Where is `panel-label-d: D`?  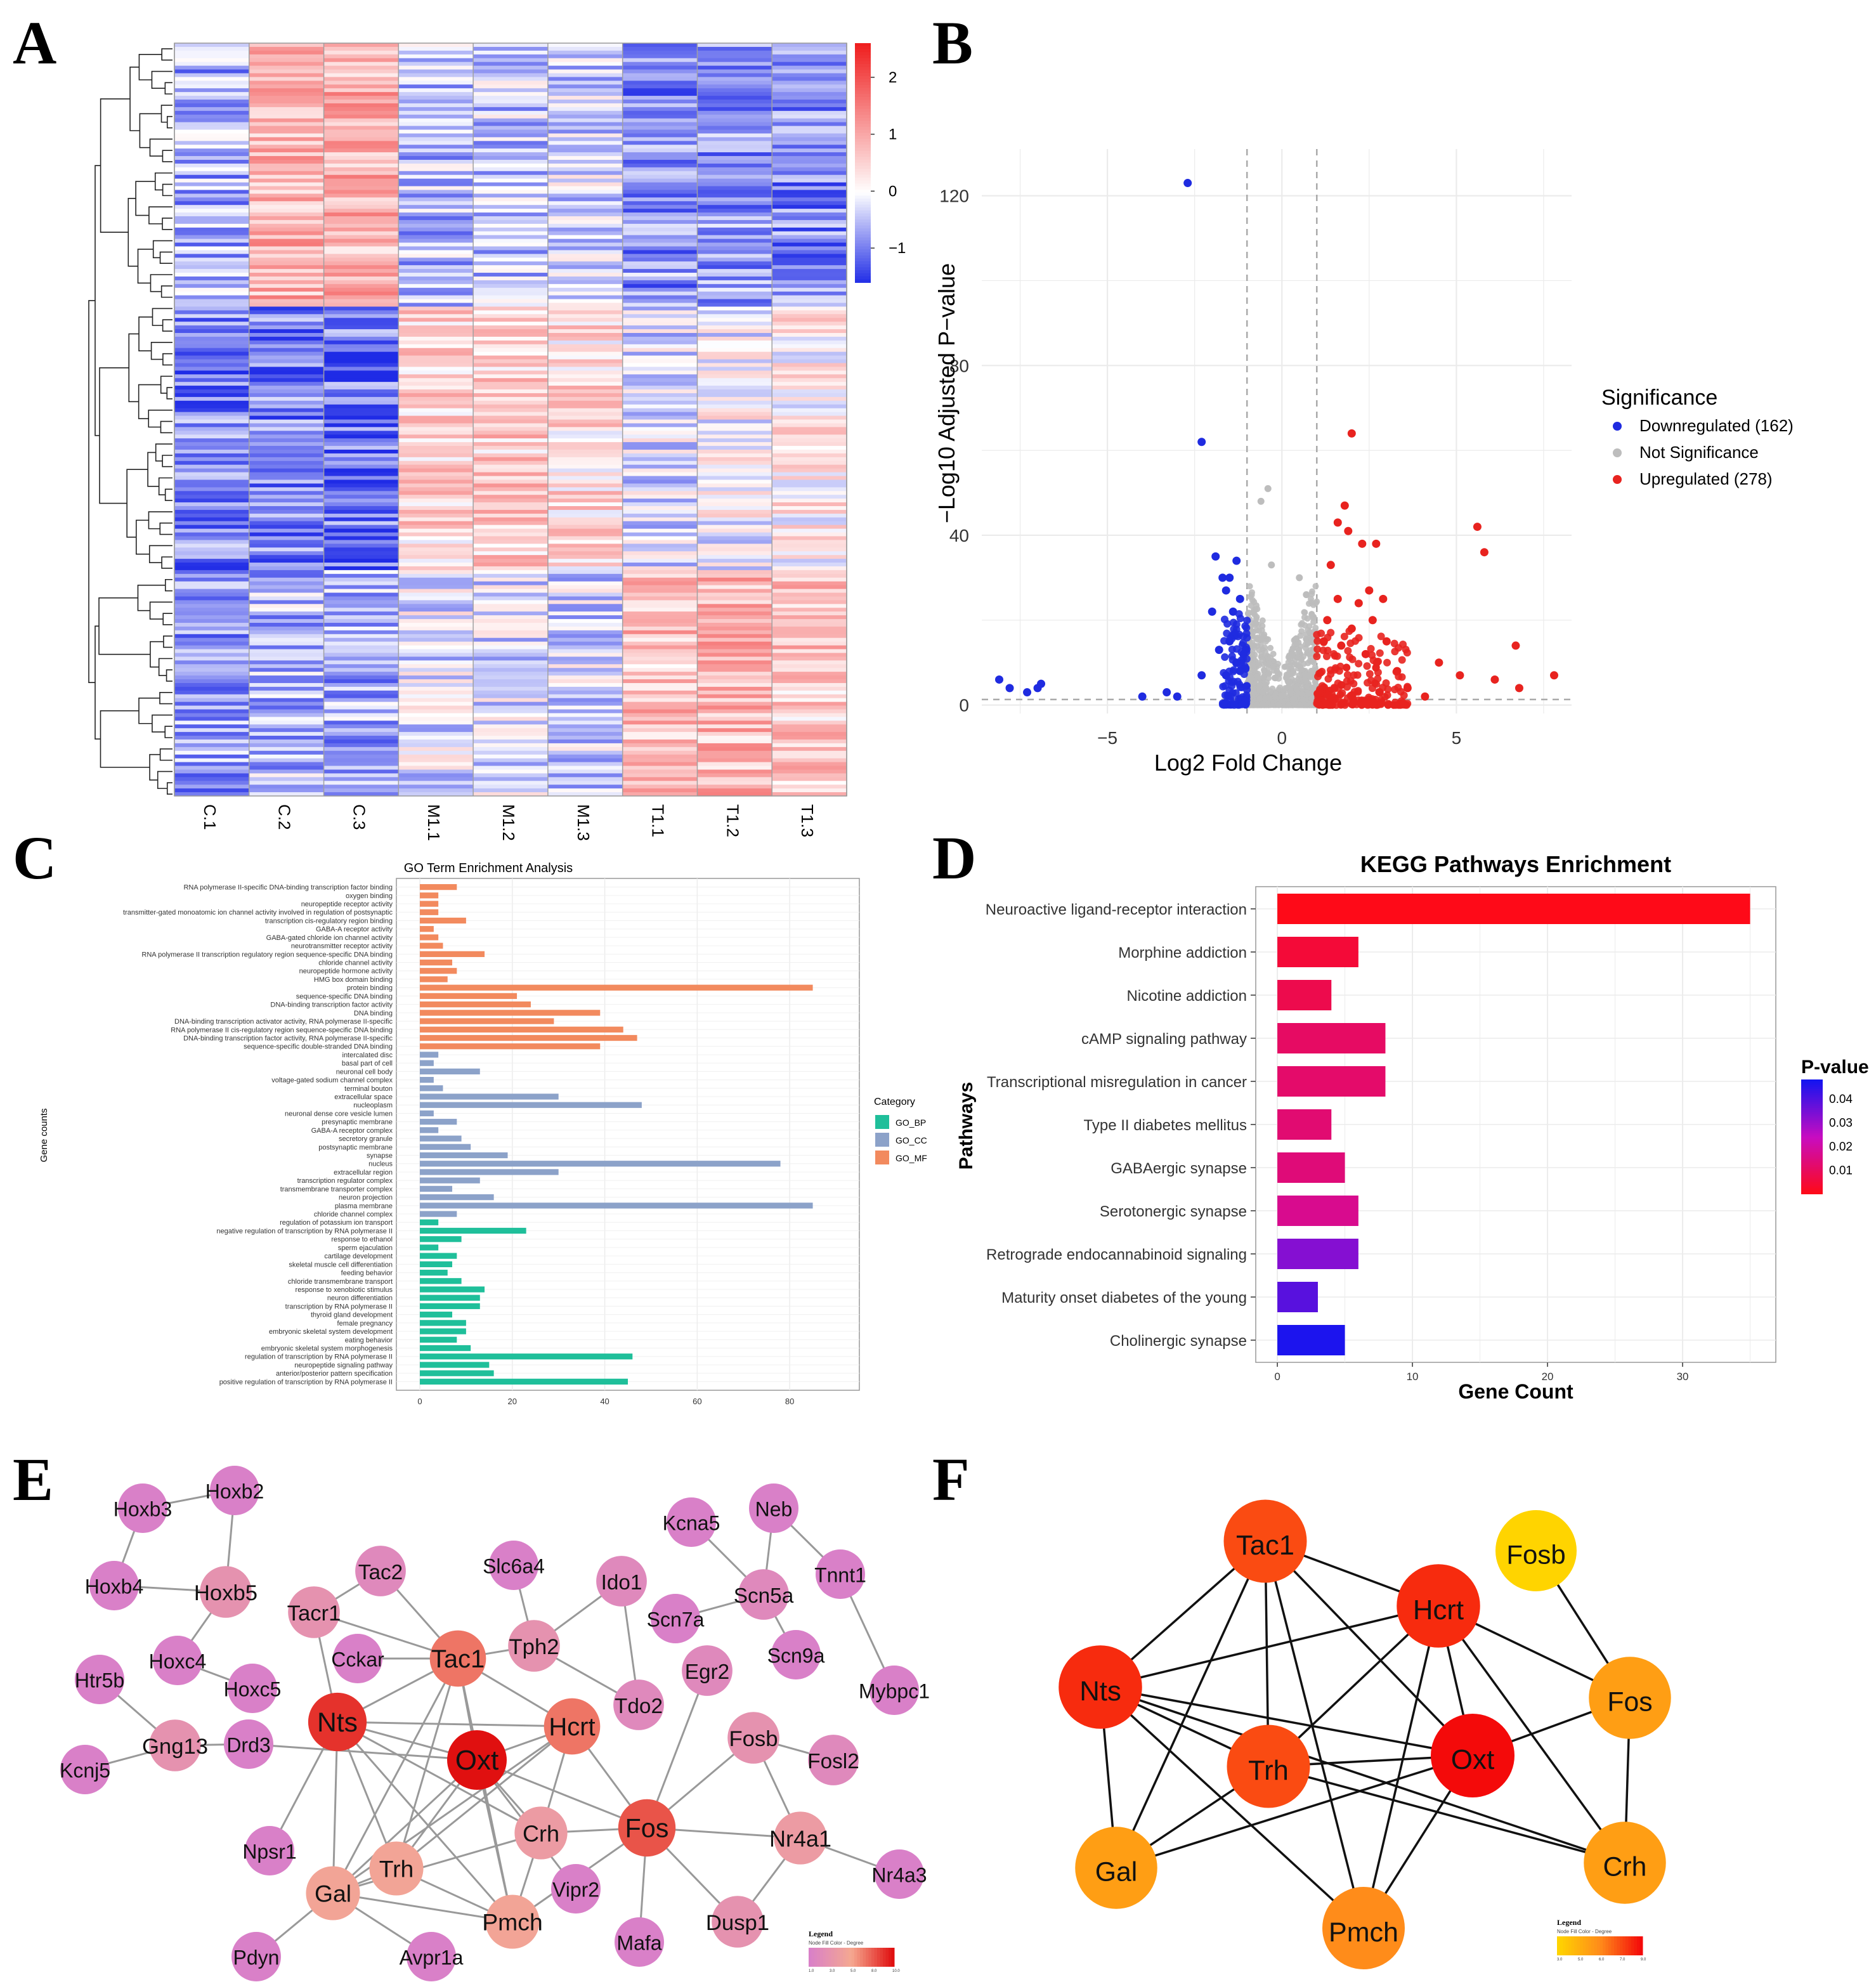 panel-label-d: D is located at coordinates (954, 858).